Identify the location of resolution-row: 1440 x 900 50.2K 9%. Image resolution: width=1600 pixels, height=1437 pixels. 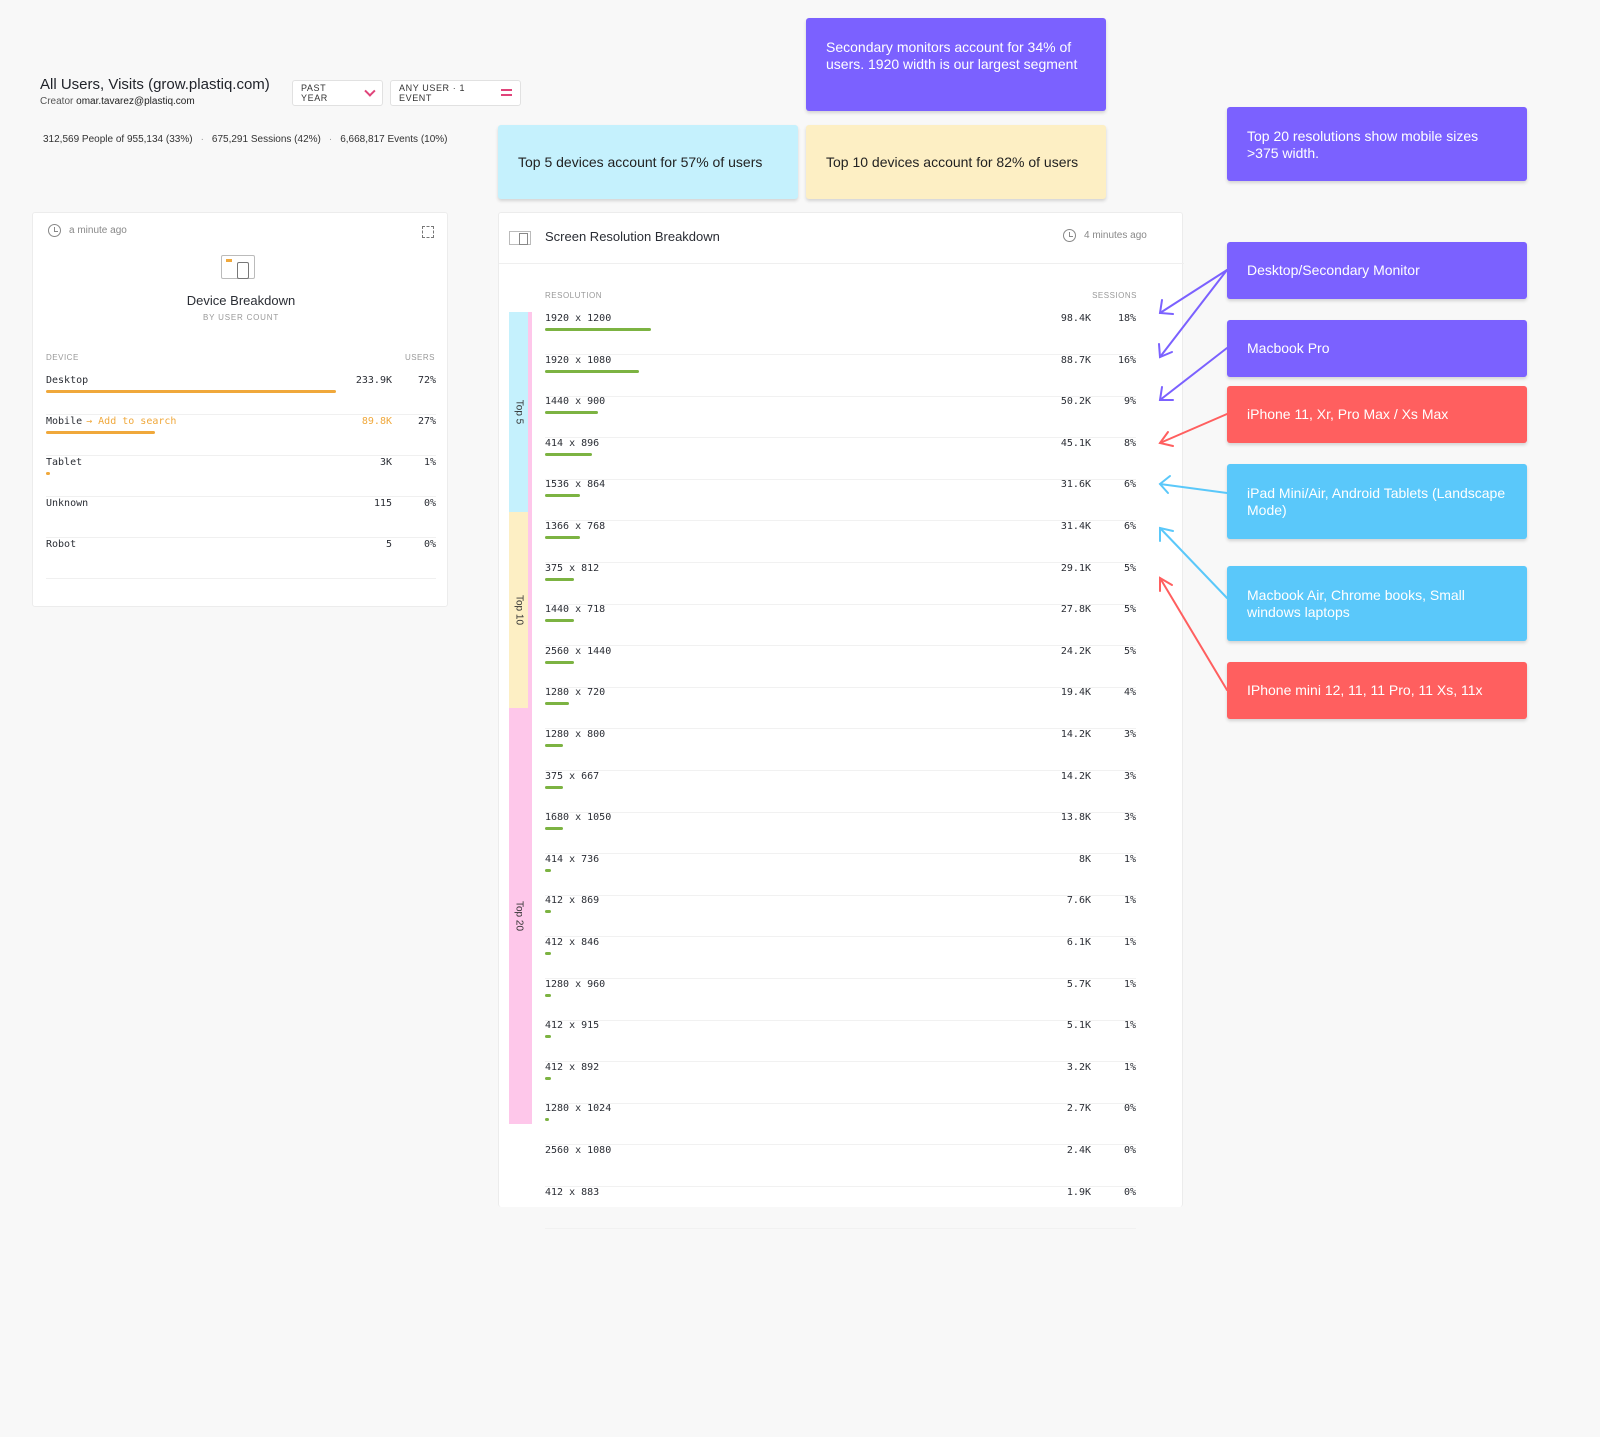
(840, 417).